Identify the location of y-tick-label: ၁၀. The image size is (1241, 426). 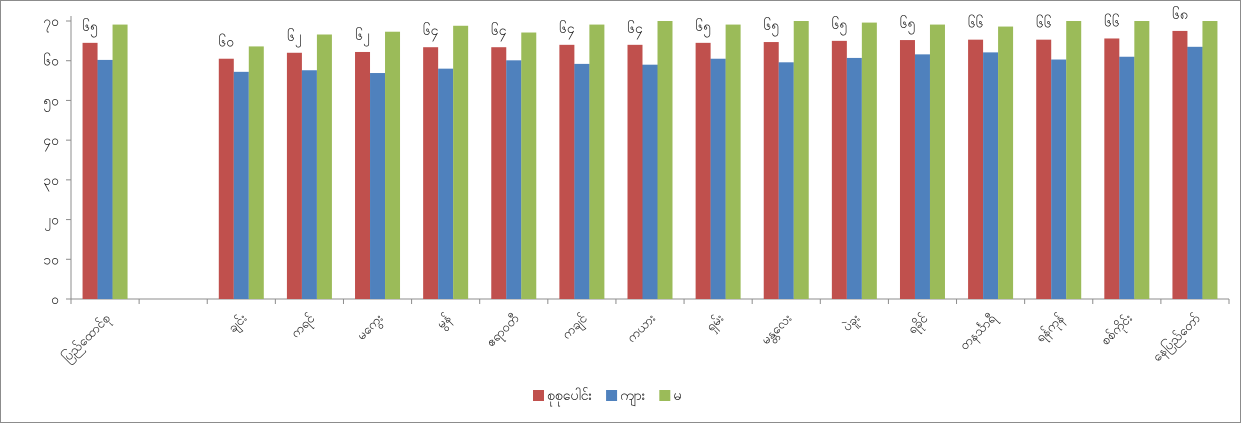
(51, 260).